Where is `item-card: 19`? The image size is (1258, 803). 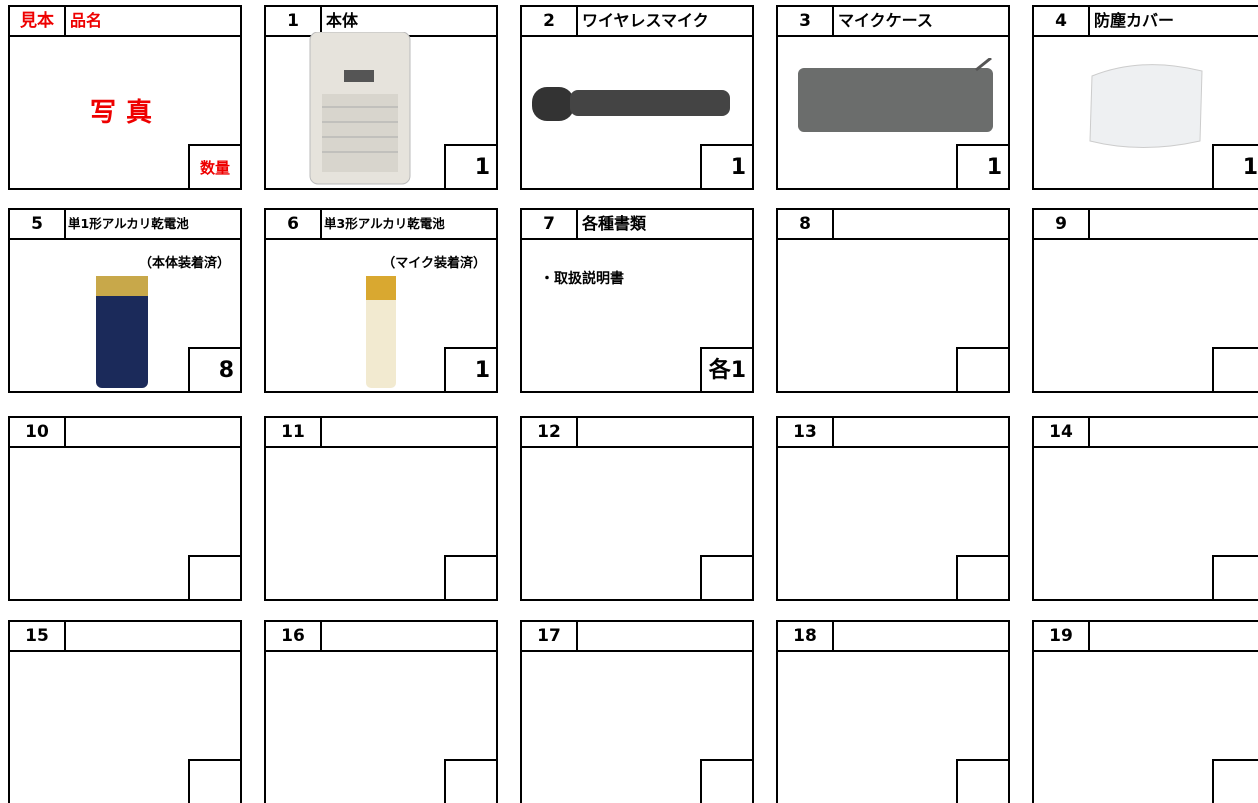
item-card: 19 is located at coordinates (1145, 711).